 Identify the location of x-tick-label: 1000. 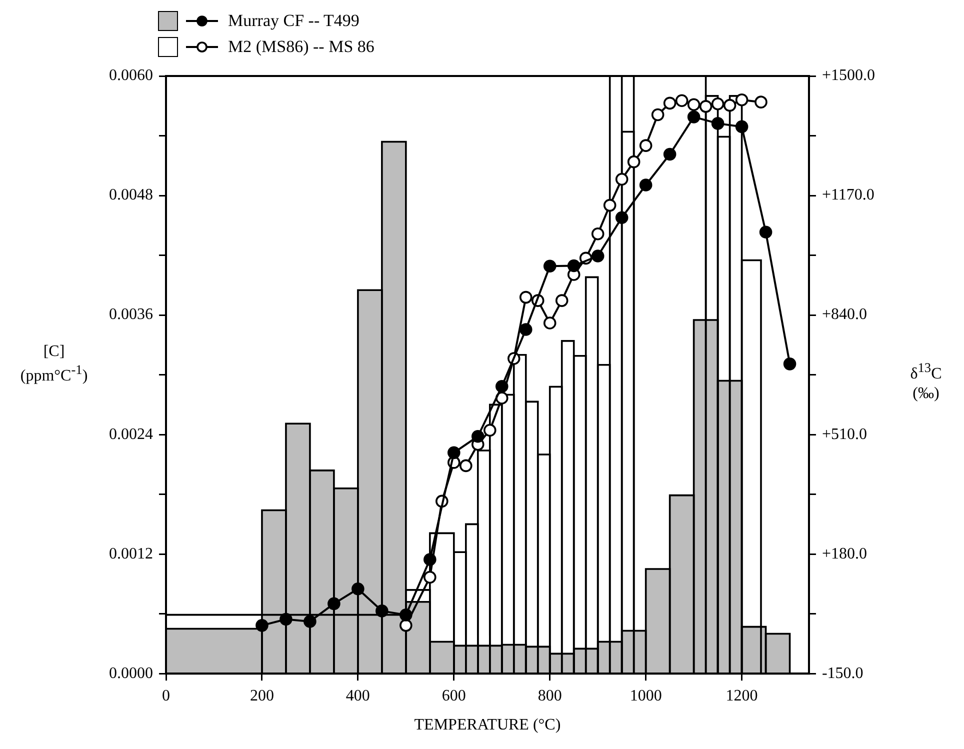
(646, 695).